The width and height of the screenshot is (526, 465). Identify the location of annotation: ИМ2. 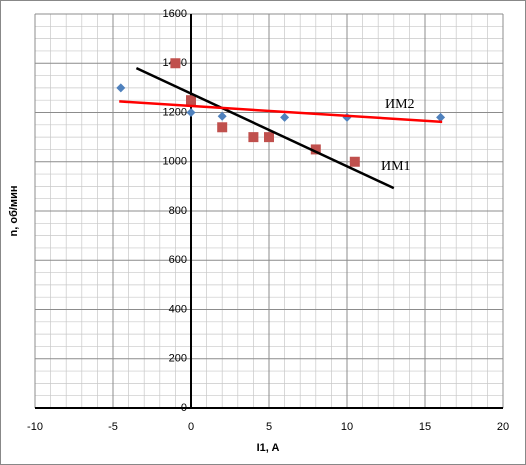
(400, 104).